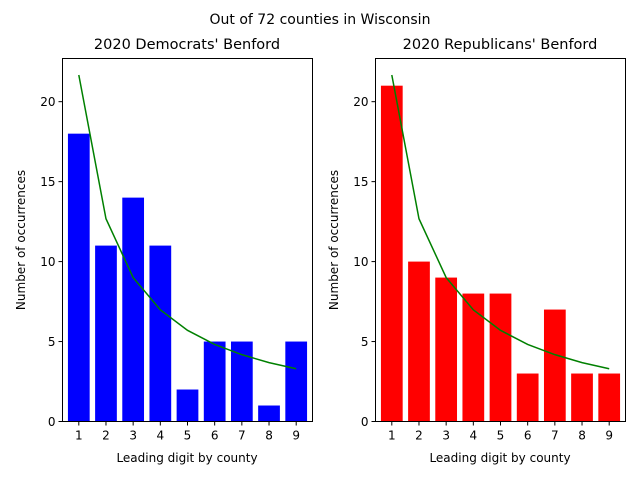 This screenshot has height=484, width=640. I want to click on republicans-xtick-label-7: 7, so click(555, 436).